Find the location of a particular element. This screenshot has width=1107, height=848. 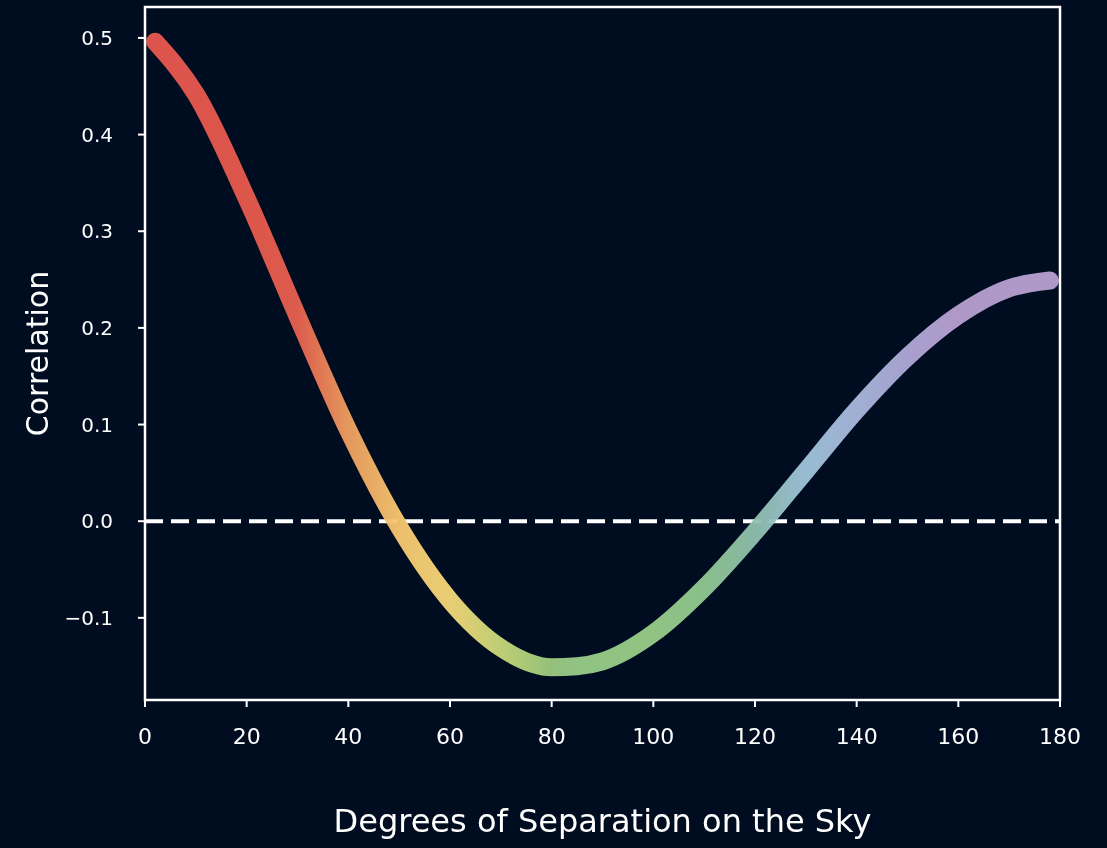

x-tick-label: 60 is located at coordinates (450, 736).